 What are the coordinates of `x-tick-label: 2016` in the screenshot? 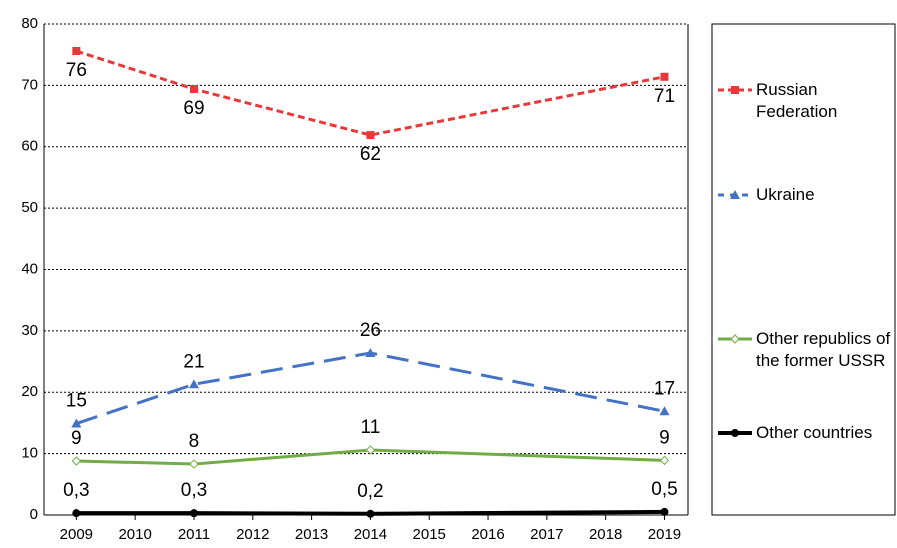 It's located at (487, 534).